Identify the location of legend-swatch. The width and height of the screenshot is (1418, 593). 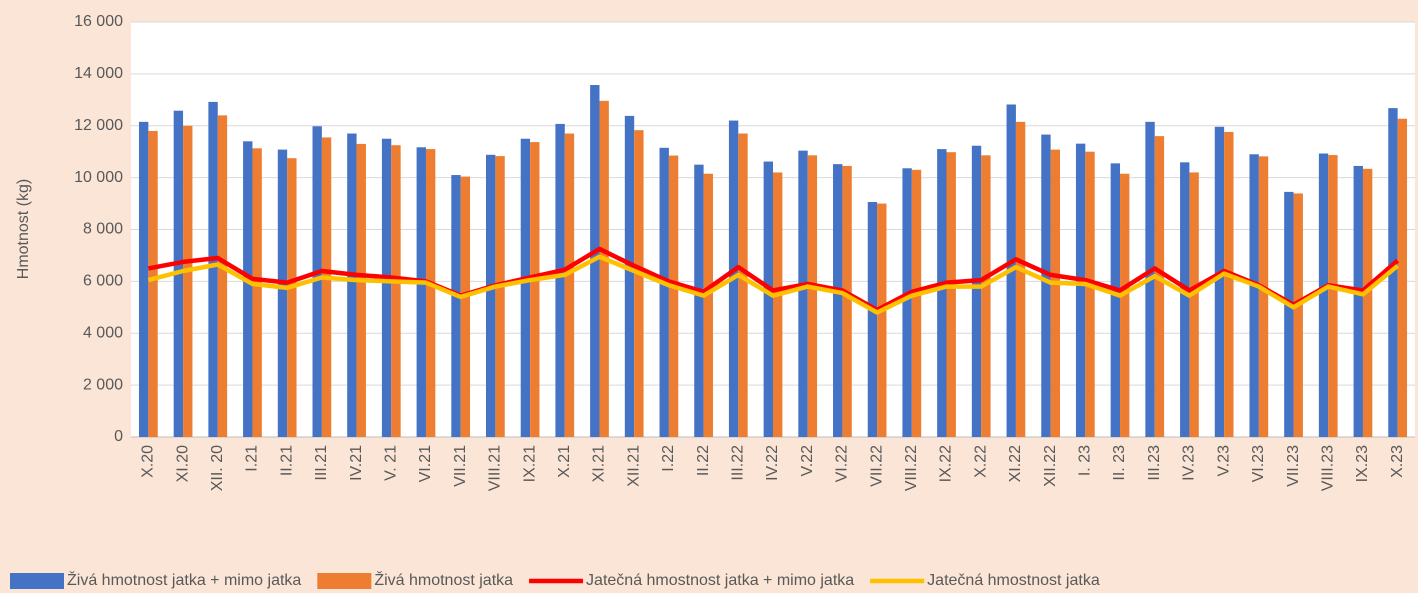
(344, 581).